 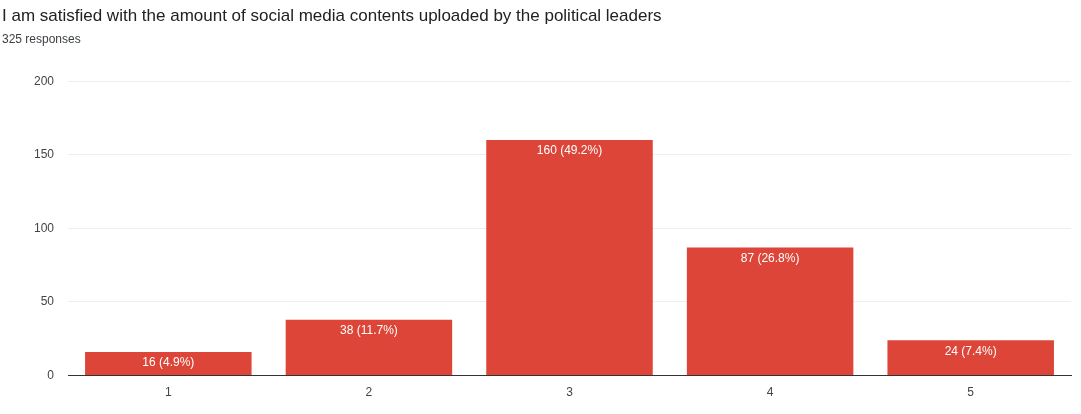 What do you see at coordinates (569, 150) in the screenshot?
I see `data-label: 160 (49.2%)` at bounding box center [569, 150].